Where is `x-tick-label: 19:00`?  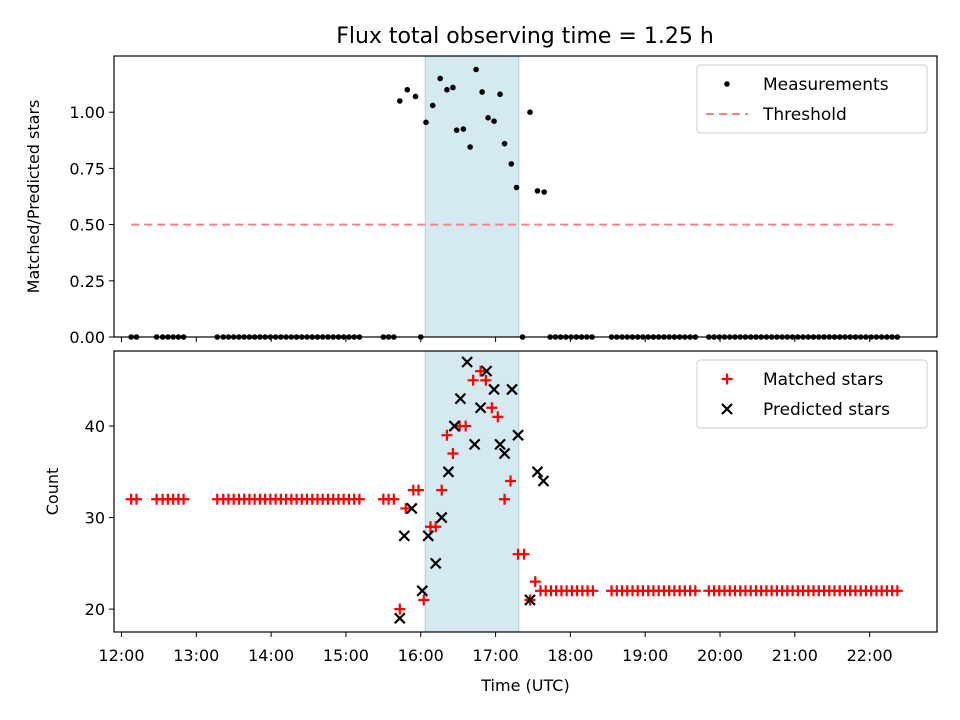
x-tick-label: 19:00 is located at coordinates (645, 655).